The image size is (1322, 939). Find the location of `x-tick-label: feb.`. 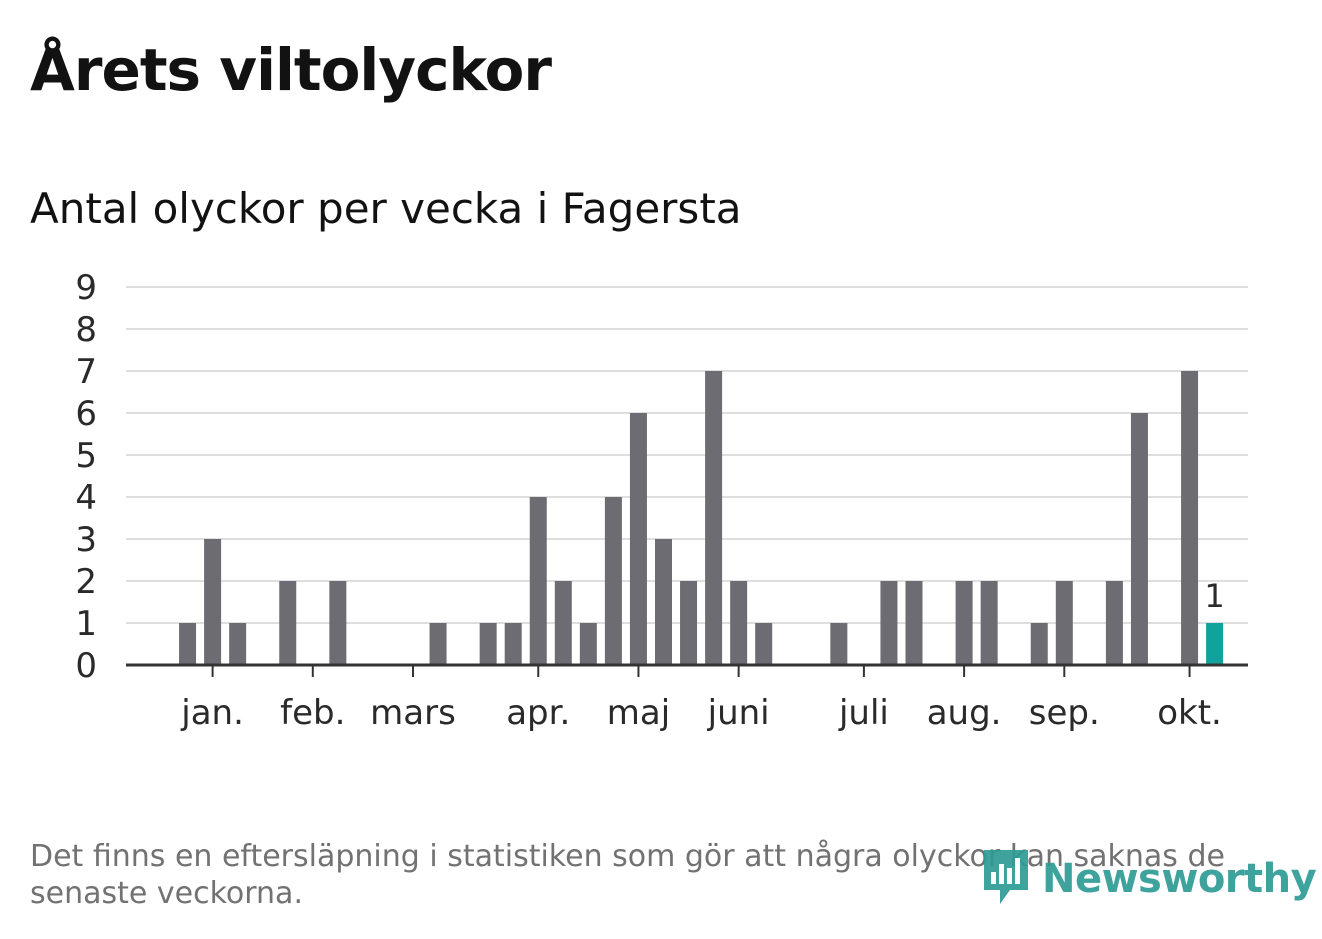

x-tick-label: feb. is located at coordinates (312, 713).